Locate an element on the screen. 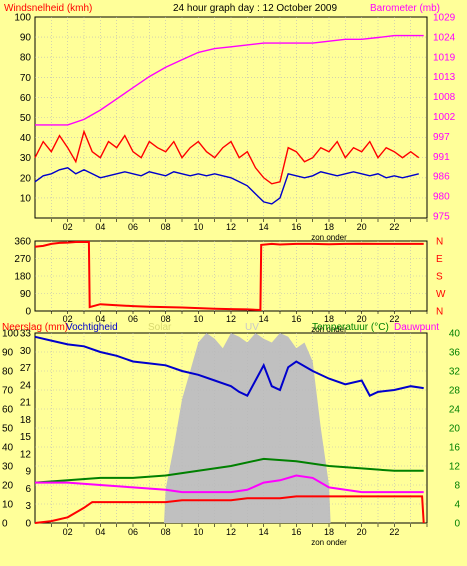 This screenshot has height=566, width=467. top-x-tick-label: 18 is located at coordinates (329, 227).